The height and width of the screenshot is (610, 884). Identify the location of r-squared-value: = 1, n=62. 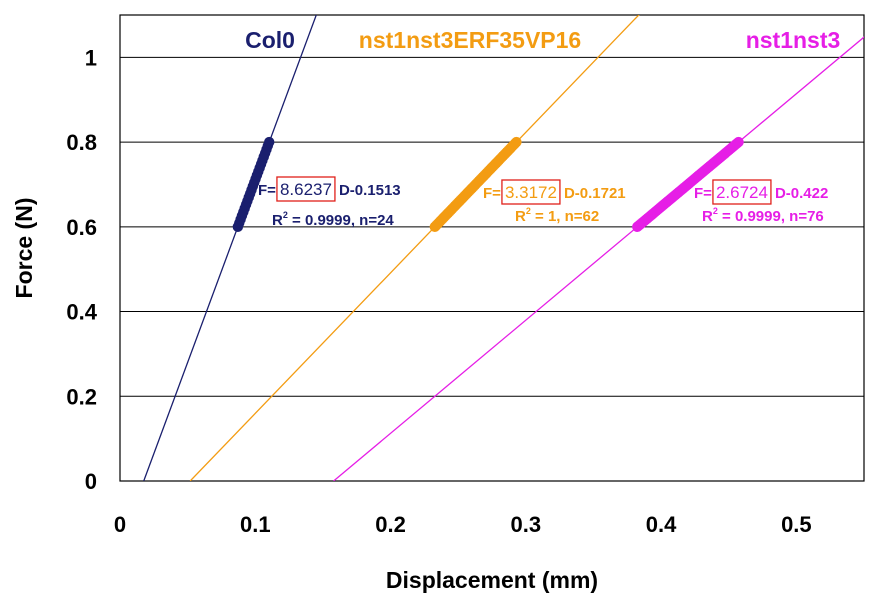
(565, 216).